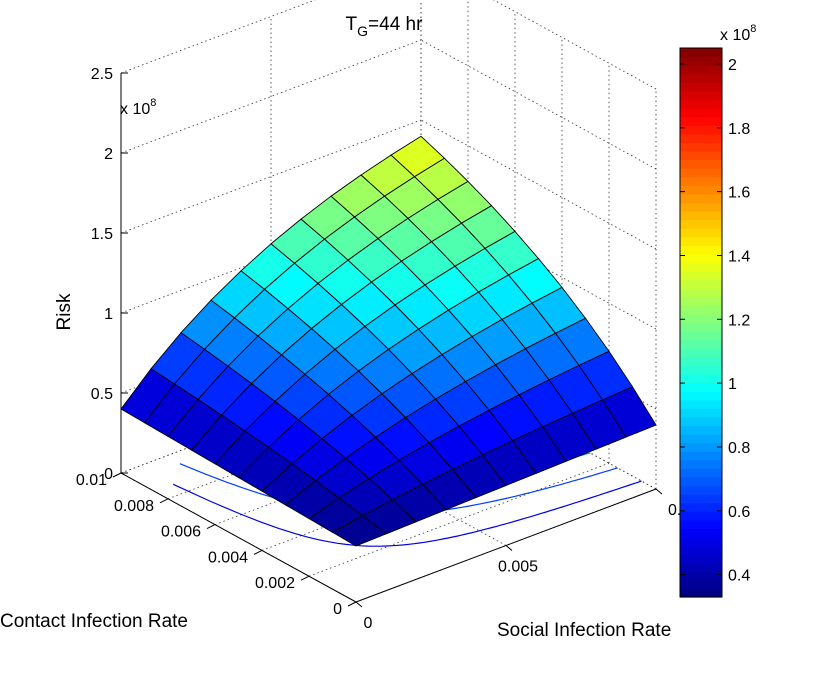 The height and width of the screenshot is (676, 830). I want to click on x-tick, so click(509, 548).